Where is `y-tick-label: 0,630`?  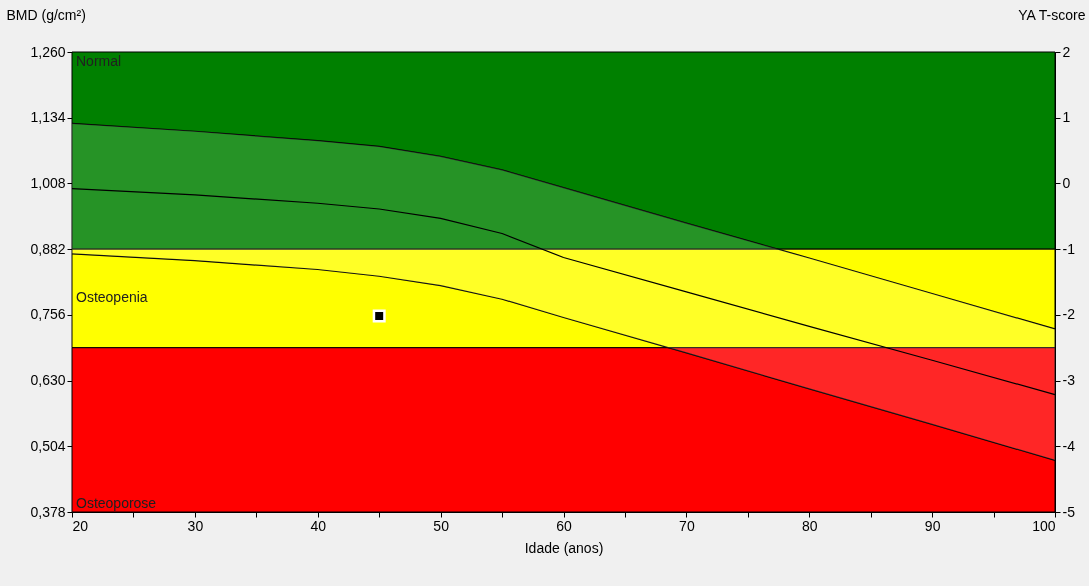 y-tick-label: 0,630 is located at coordinates (48, 380).